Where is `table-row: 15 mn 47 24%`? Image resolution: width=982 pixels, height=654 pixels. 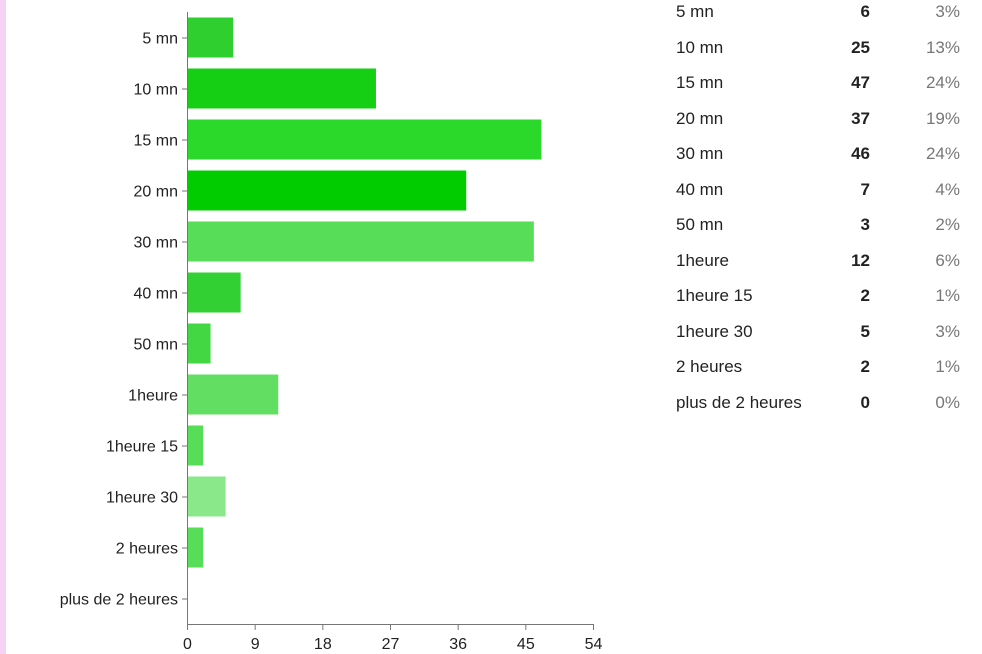
table-row: 15 mn 47 24% is located at coordinates (821, 83).